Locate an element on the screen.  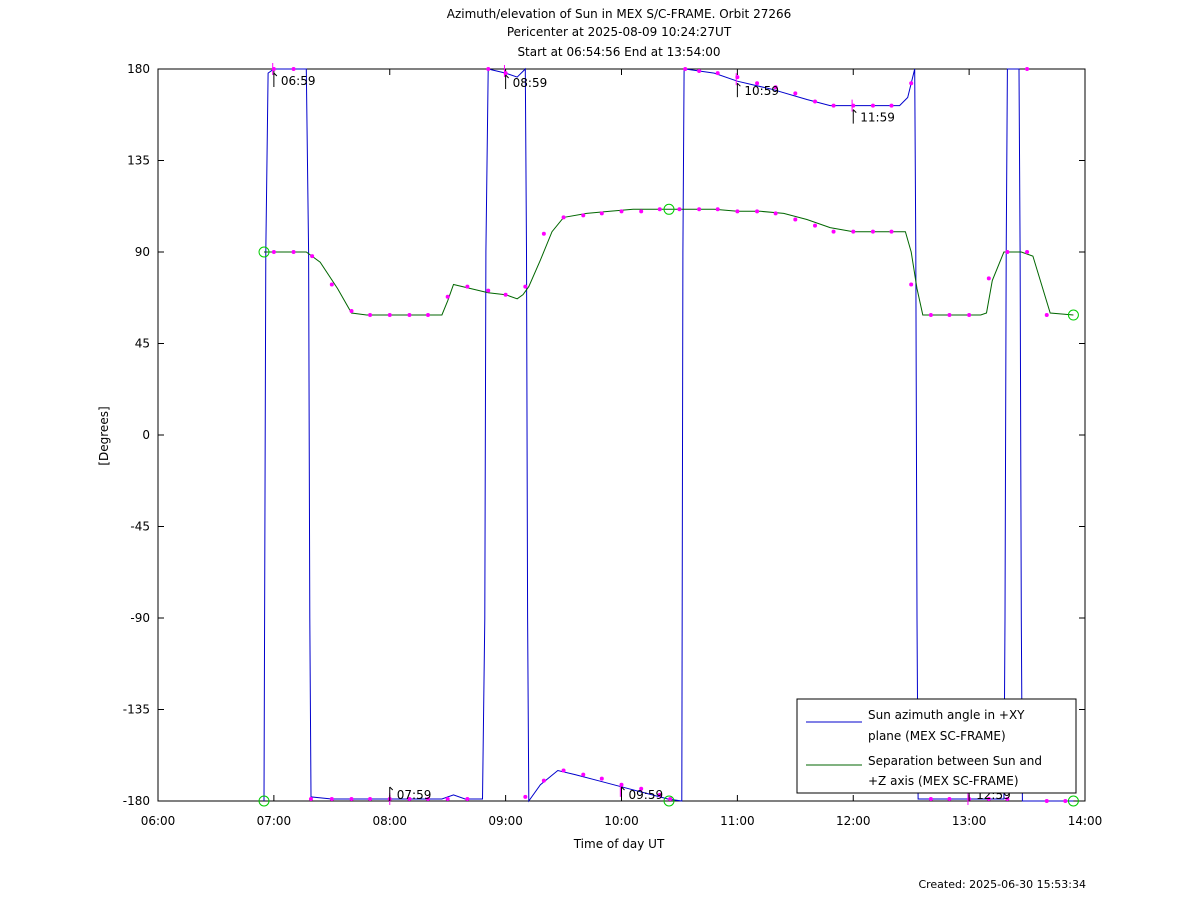
x-tick-label: 14:00 is located at coordinates (1085, 821).